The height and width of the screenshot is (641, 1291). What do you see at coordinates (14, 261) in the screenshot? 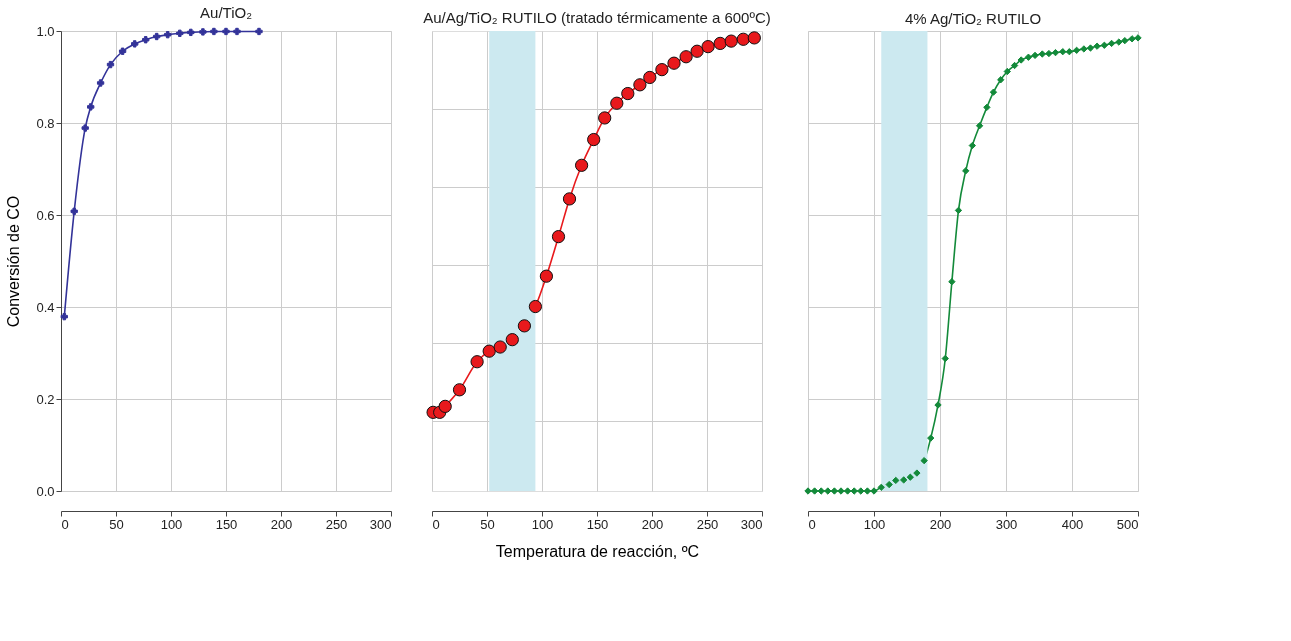
I see `y-axis-title: Conversión de CO` at bounding box center [14, 261].